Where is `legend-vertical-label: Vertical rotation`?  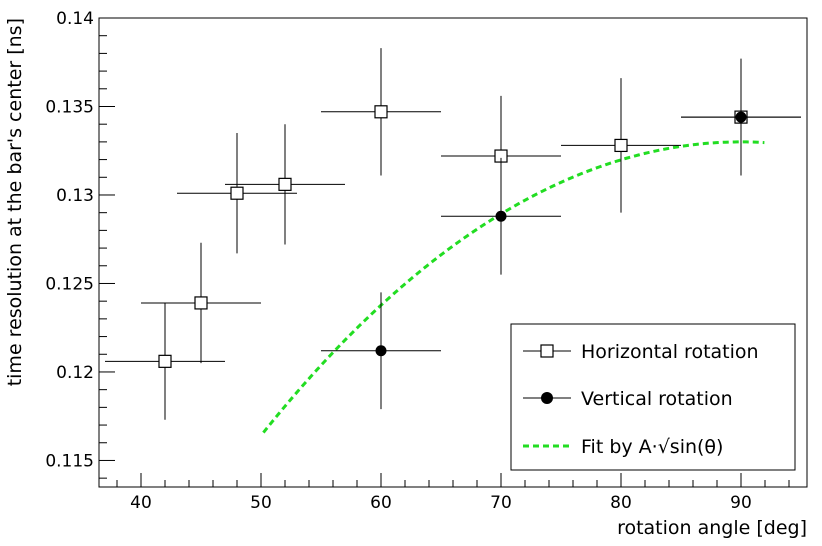 legend-vertical-label: Vertical rotation is located at coordinates (657, 399).